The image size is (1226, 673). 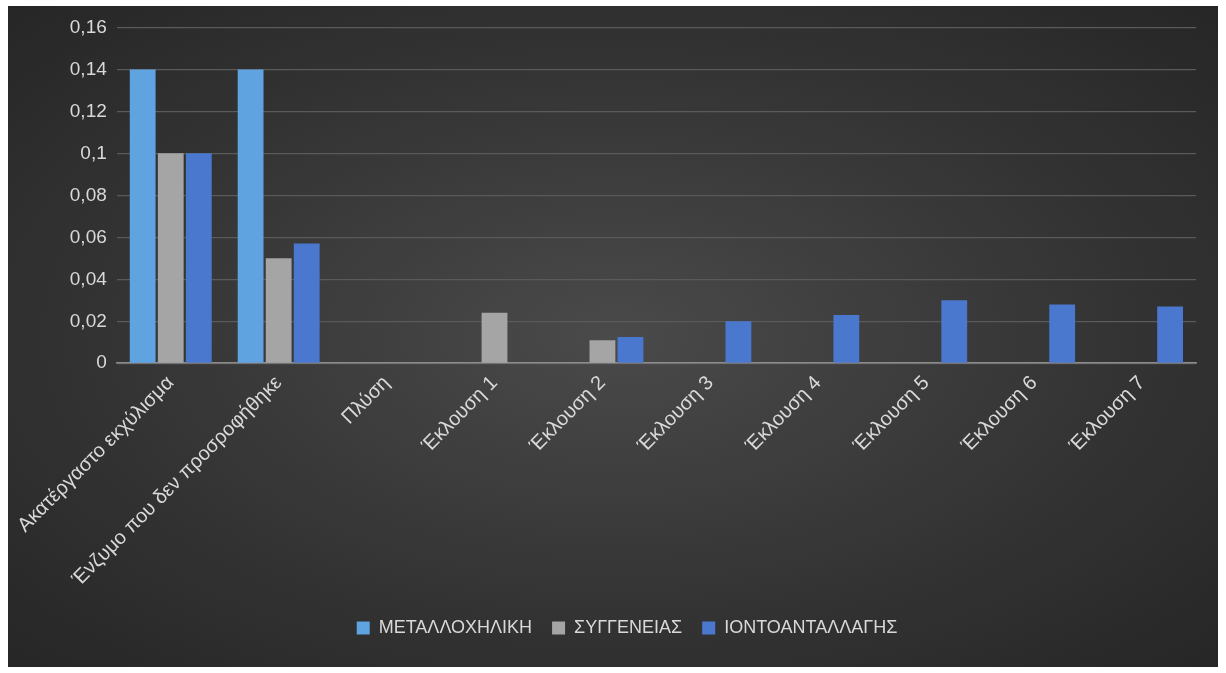 What do you see at coordinates (88, 194) in the screenshot?
I see `y-tick-label: 0,08` at bounding box center [88, 194].